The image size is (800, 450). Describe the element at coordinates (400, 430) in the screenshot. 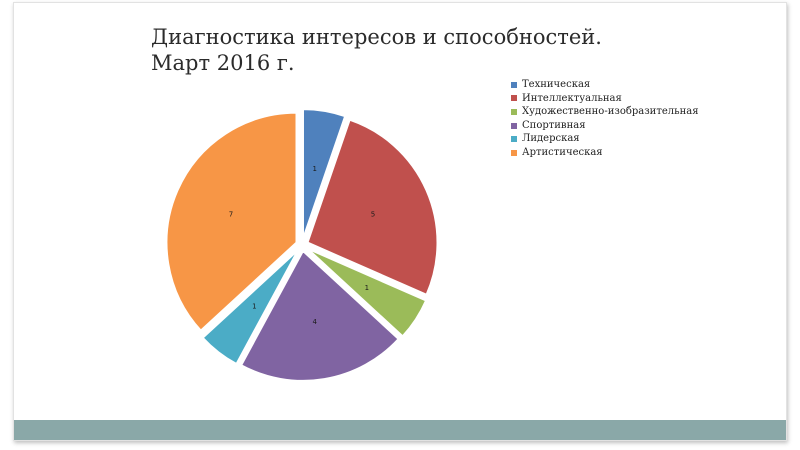

I see `slide-bottom-bar` at that location.